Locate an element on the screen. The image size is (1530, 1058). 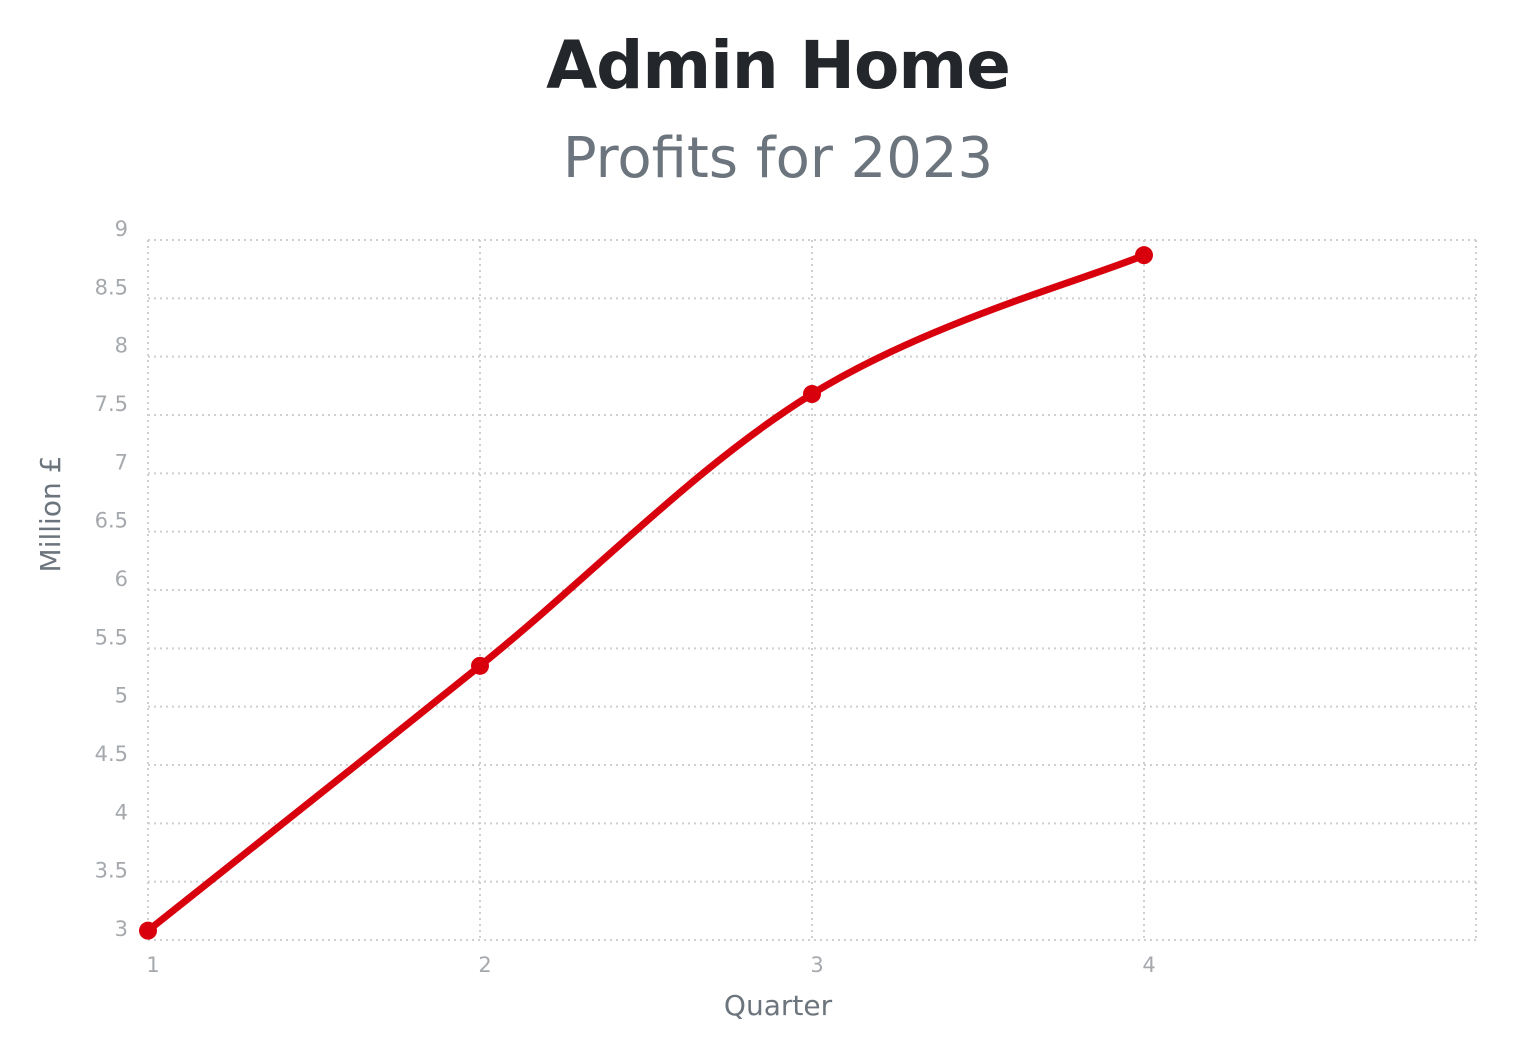
y-tick-label: 8.5 is located at coordinates (111, 287).